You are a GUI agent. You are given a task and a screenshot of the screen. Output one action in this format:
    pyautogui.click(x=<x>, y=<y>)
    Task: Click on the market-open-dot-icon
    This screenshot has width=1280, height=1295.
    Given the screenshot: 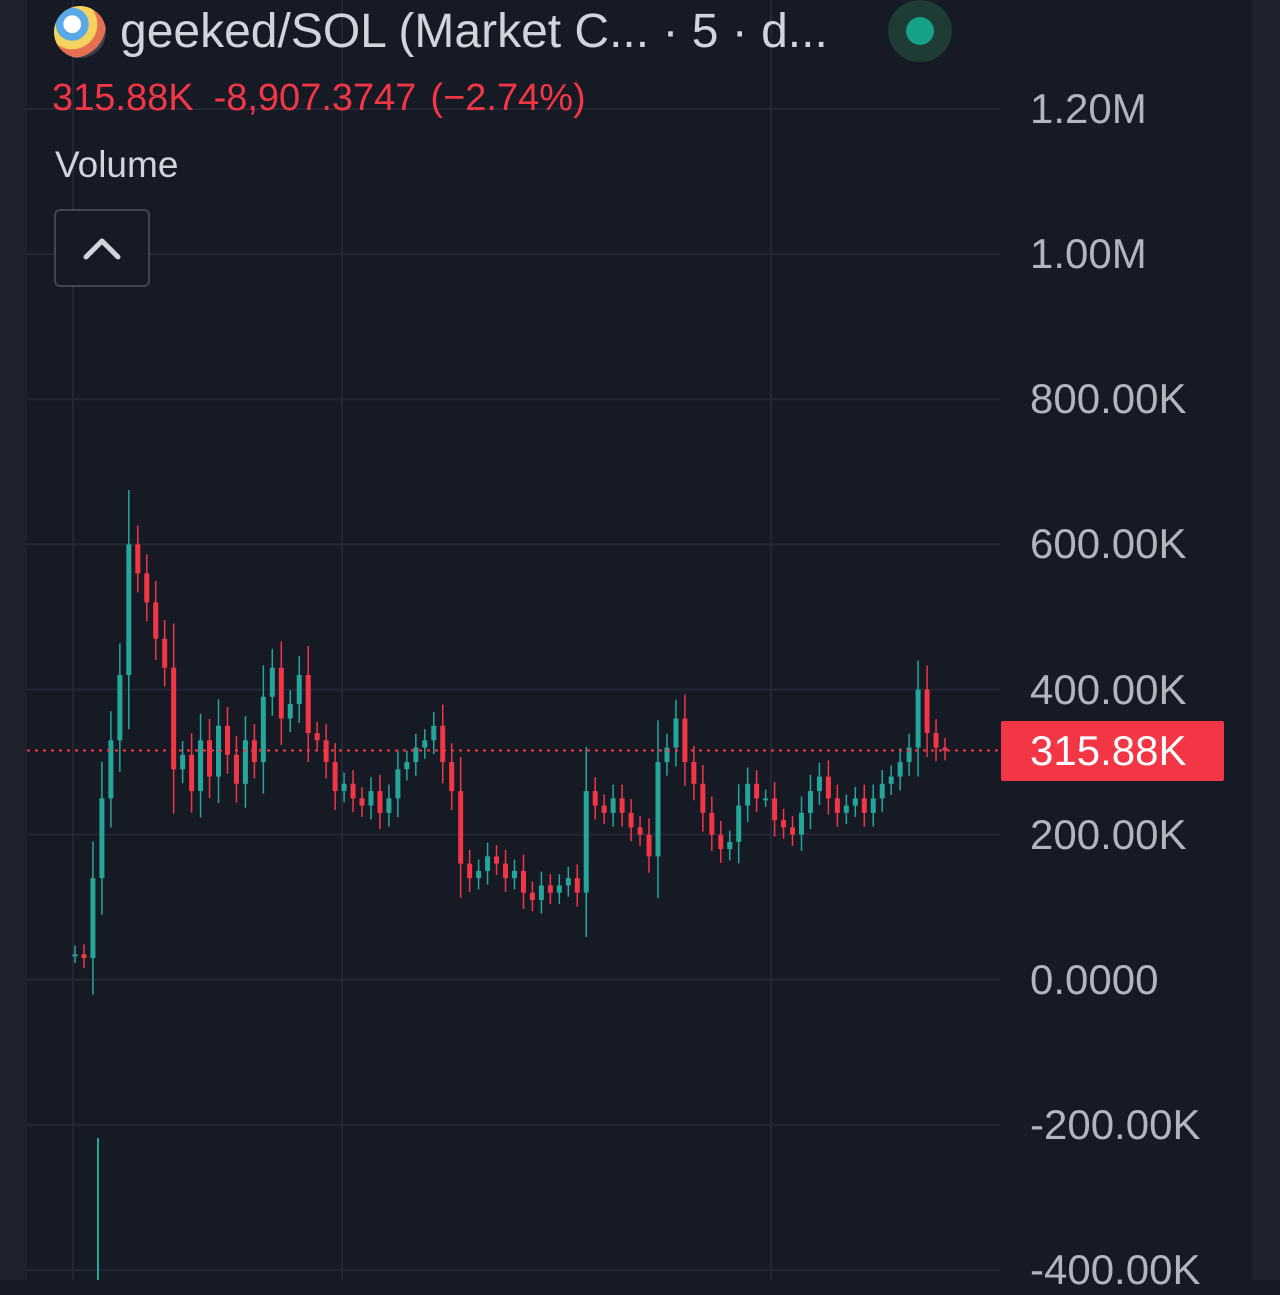 What is the action you would take?
    pyautogui.click(x=920, y=31)
    